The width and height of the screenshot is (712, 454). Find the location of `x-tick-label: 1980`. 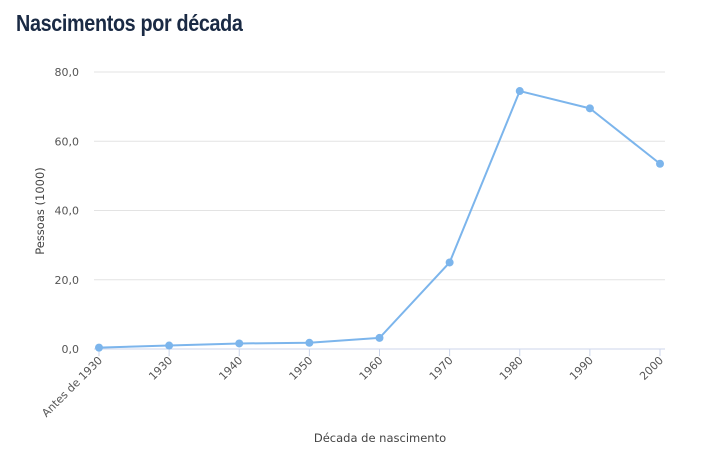

x-tick-label: 1980 is located at coordinates (511, 368).